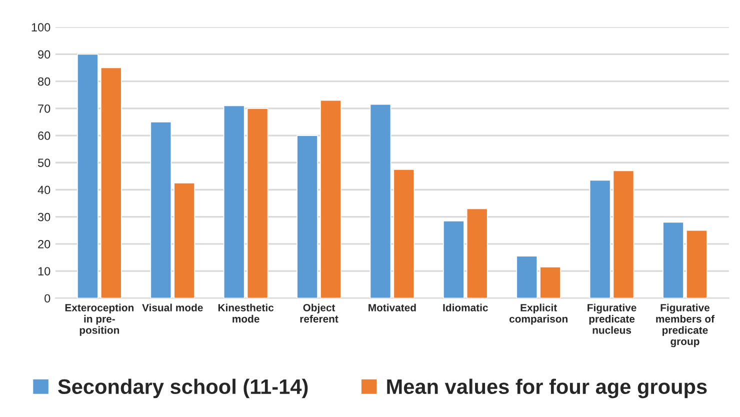 The width and height of the screenshot is (740, 417). What do you see at coordinates (99, 320) in the screenshot?
I see `x-tick-label: Exteroception in pre- position` at bounding box center [99, 320].